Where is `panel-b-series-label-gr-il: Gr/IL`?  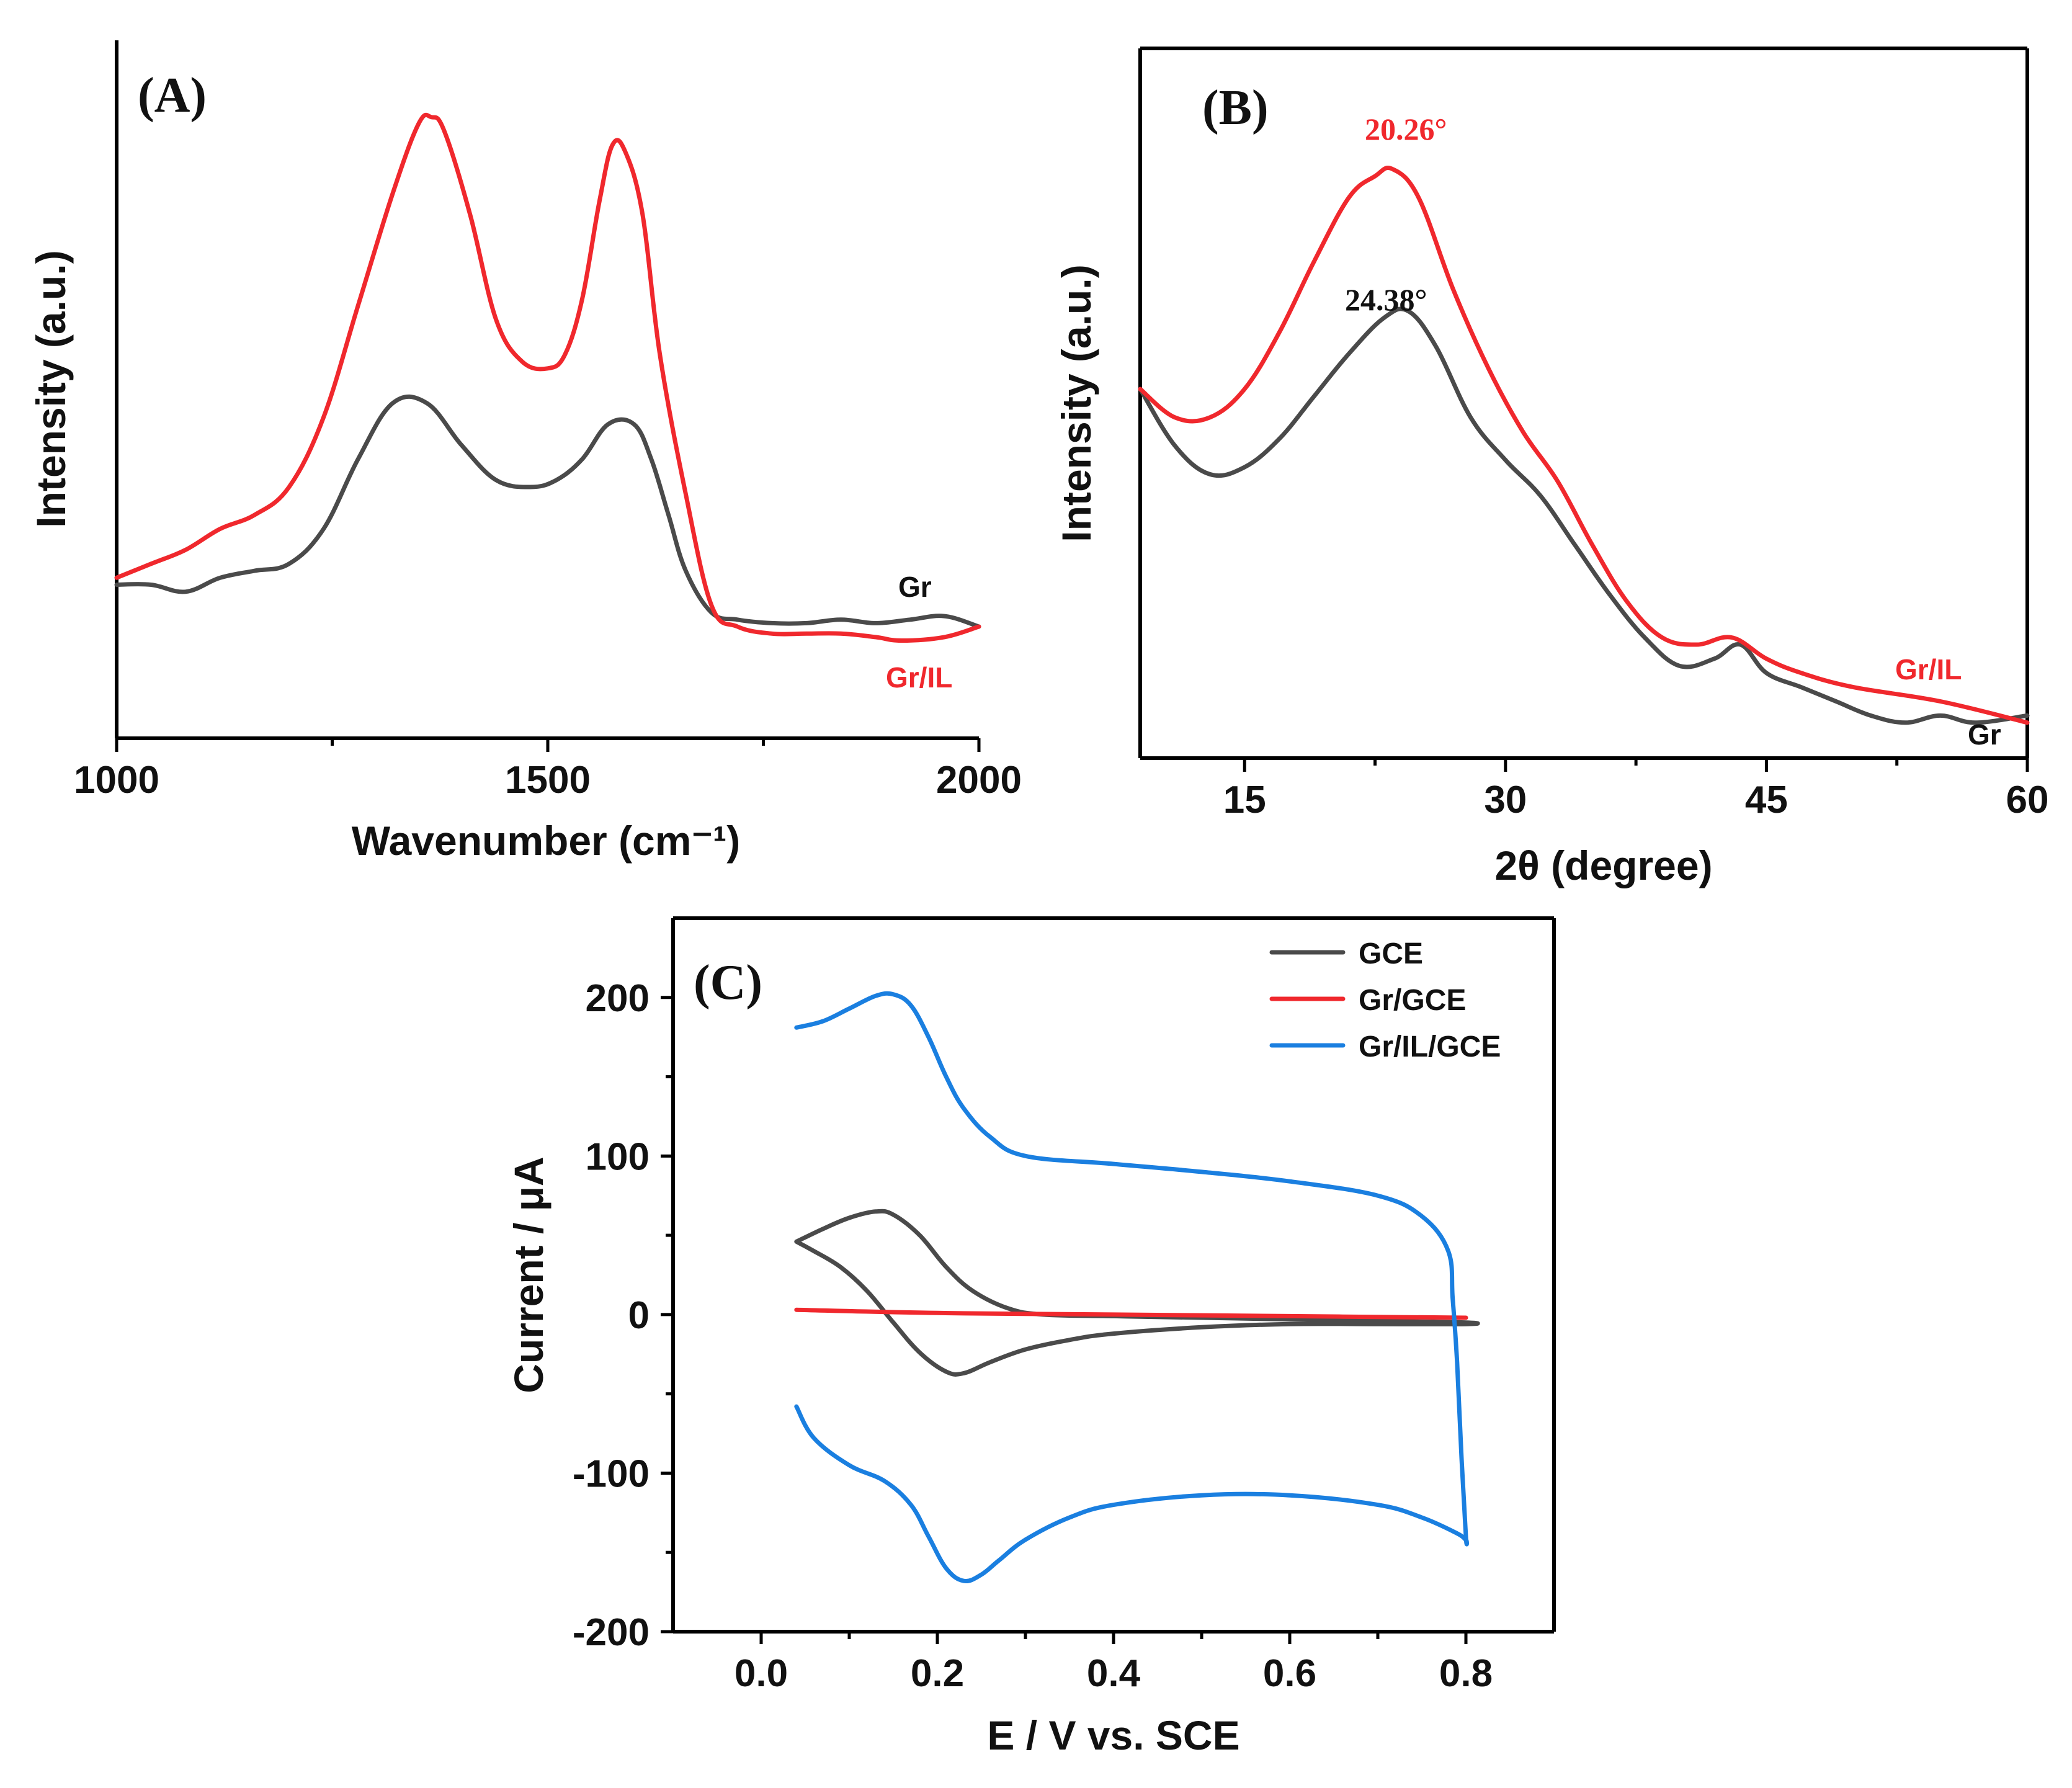 panel-b-series-label-gr-il: Gr/IL is located at coordinates (1928, 669).